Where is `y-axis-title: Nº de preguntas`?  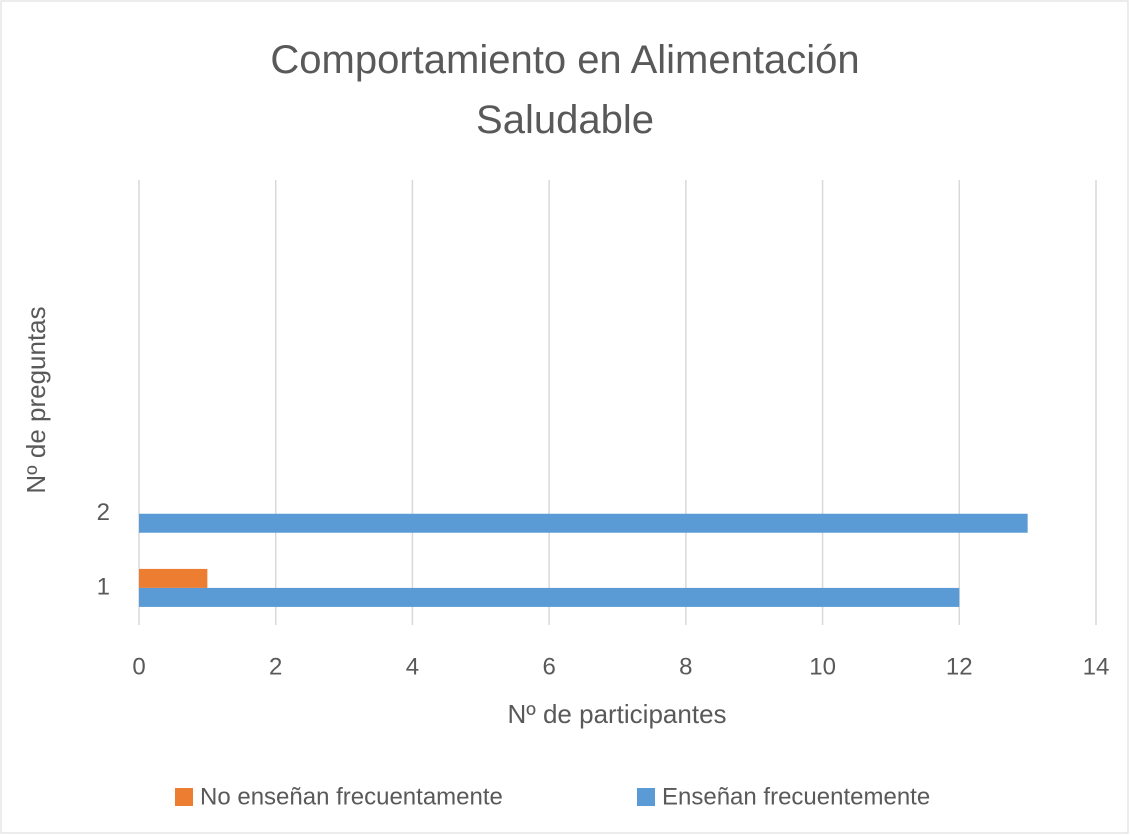
y-axis-title: Nº de preguntas is located at coordinates (36, 399).